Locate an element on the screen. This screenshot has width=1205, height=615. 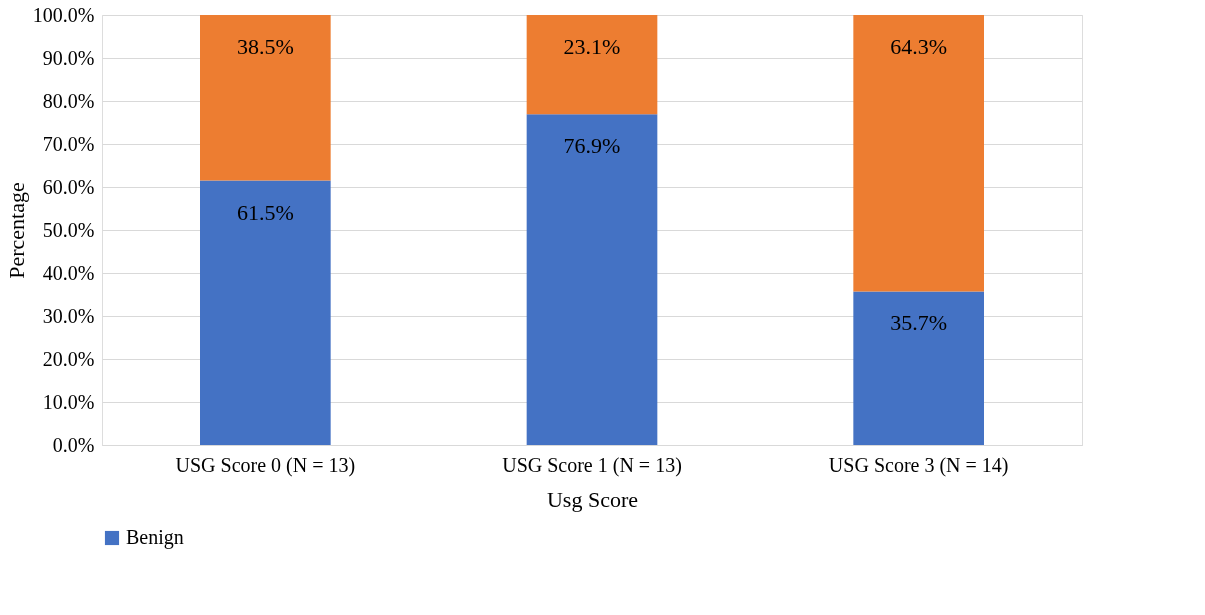
y-tick-label: 90.0% is located at coordinates (68, 57).